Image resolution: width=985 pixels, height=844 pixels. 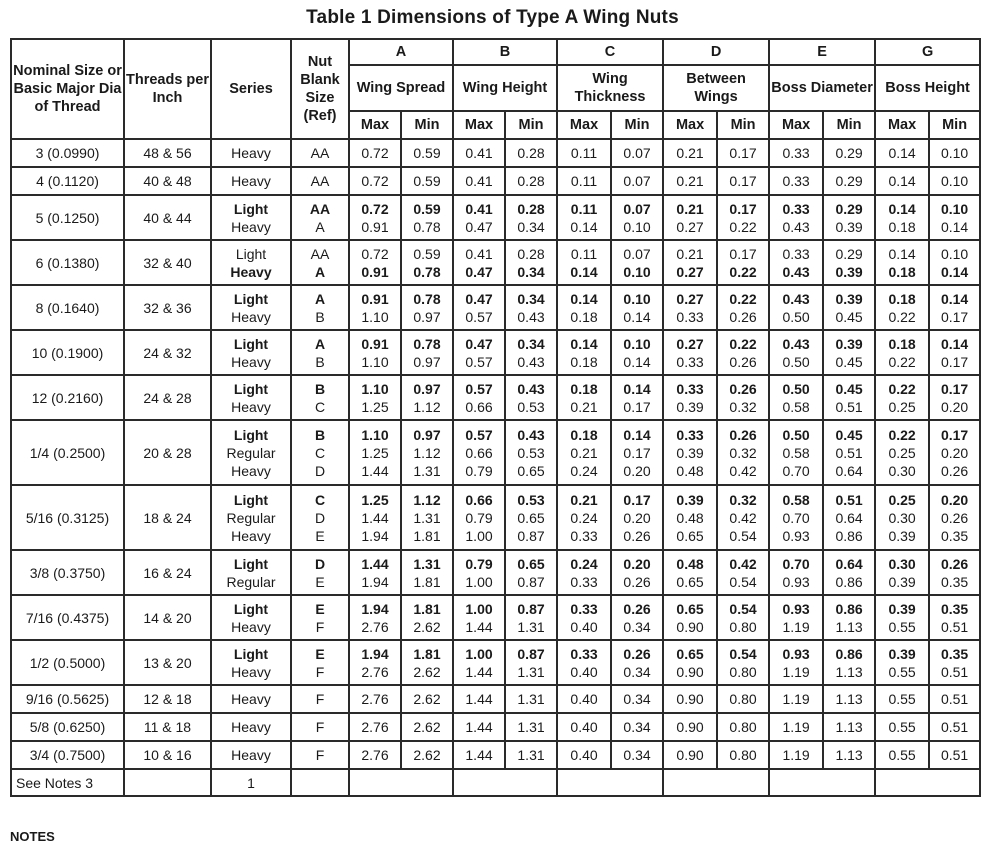 I want to click on header-max: Max, so click(x=796, y=125).